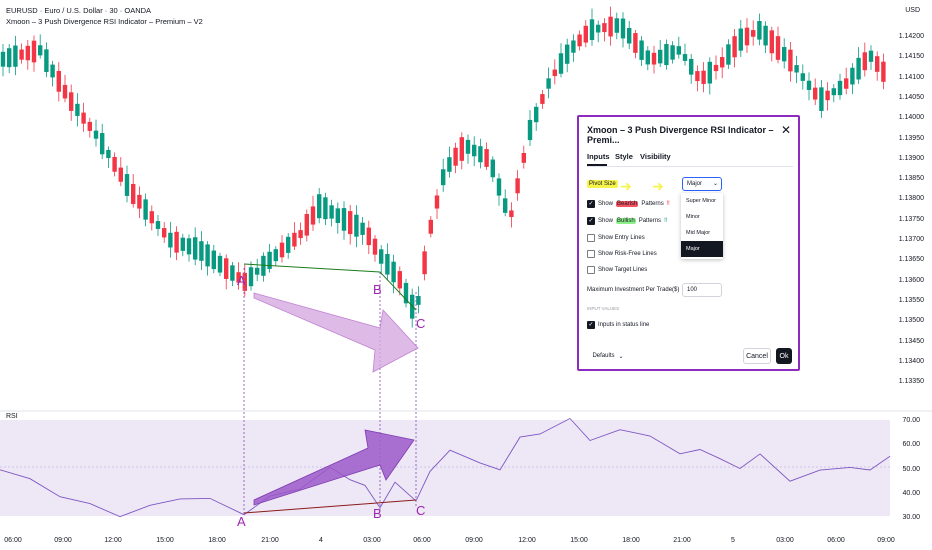 This screenshot has width=932, height=550. Describe the element at coordinates (911, 493) in the screenshot. I see `rsi-axis-label: 40.00` at that location.